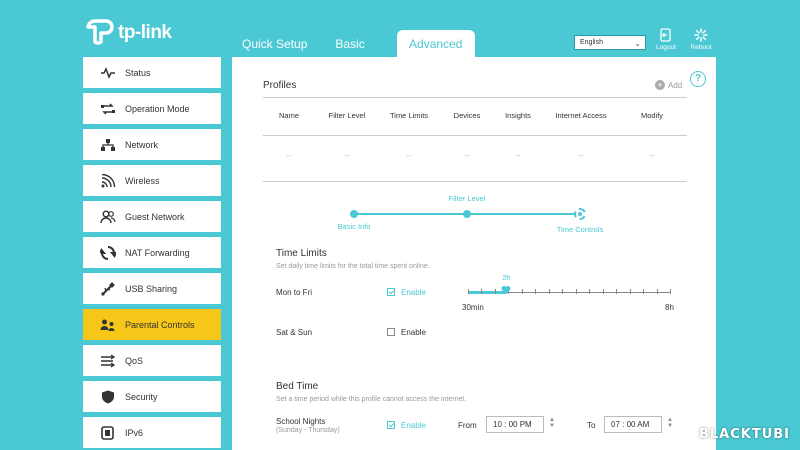  I want to click on top-navigation: Quick Setup Basic Advanced, so click(357, 44).